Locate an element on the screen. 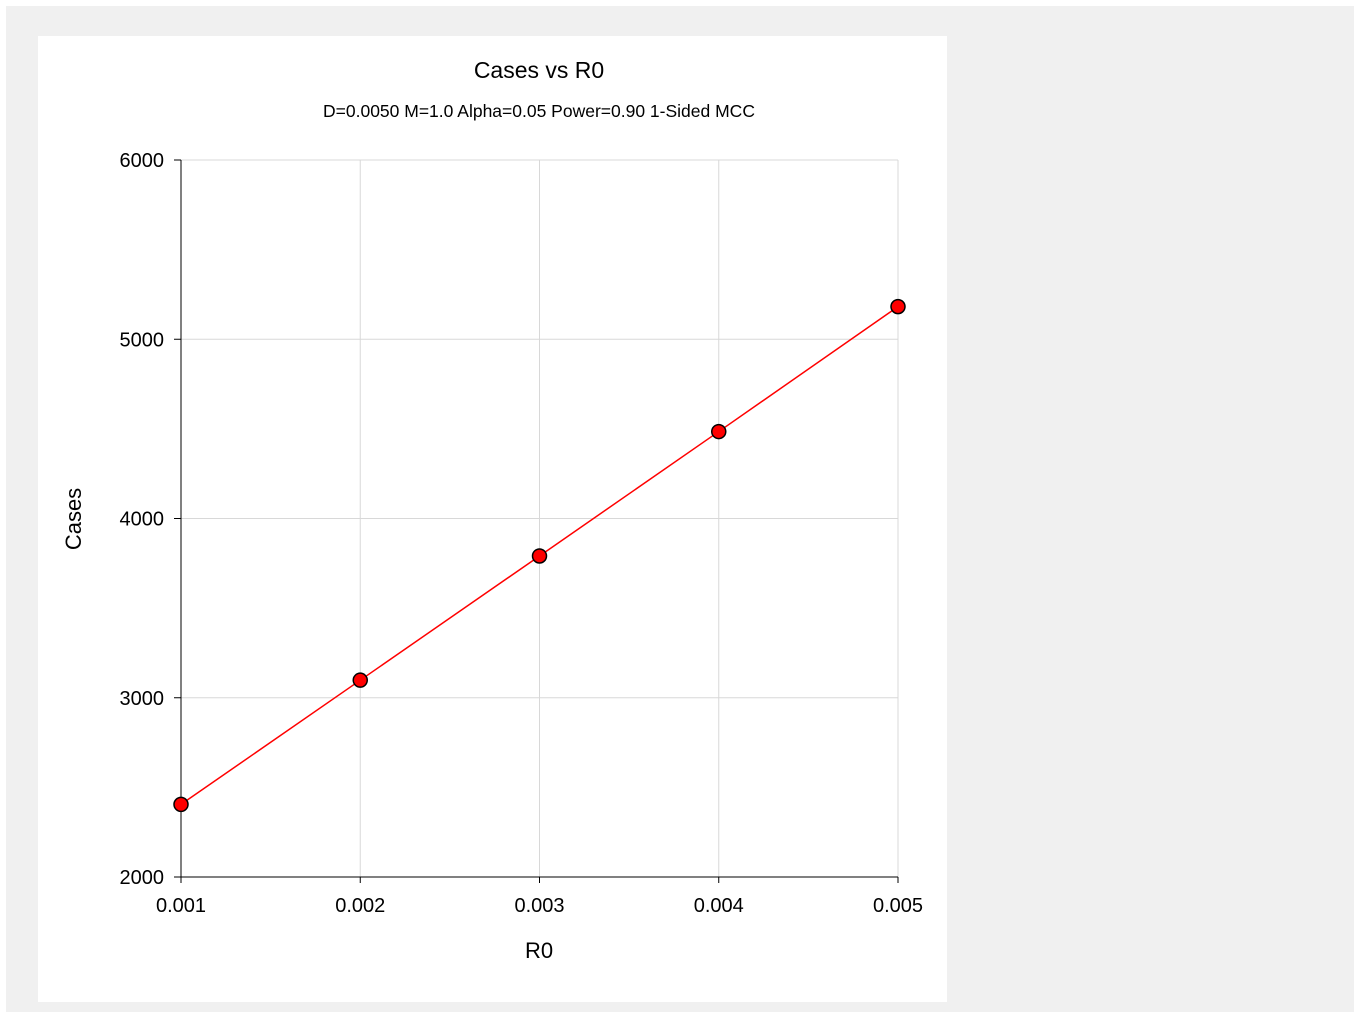 The image size is (1354, 1012). chart-title: Cases vs R0 is located at coordinates (539, 70).